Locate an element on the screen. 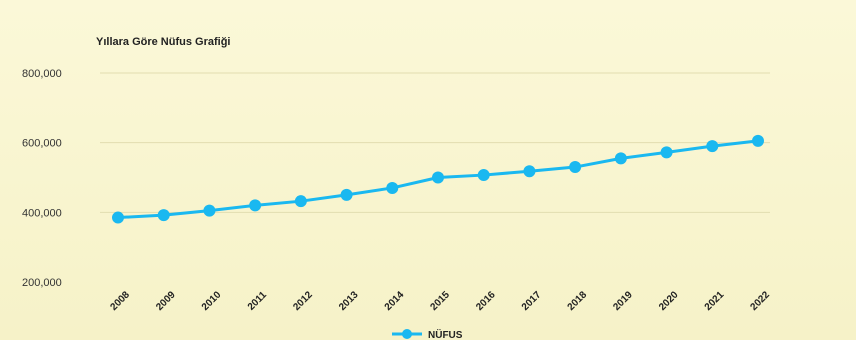  x-tick-label: 2009 is located at coordinates (166, 301).